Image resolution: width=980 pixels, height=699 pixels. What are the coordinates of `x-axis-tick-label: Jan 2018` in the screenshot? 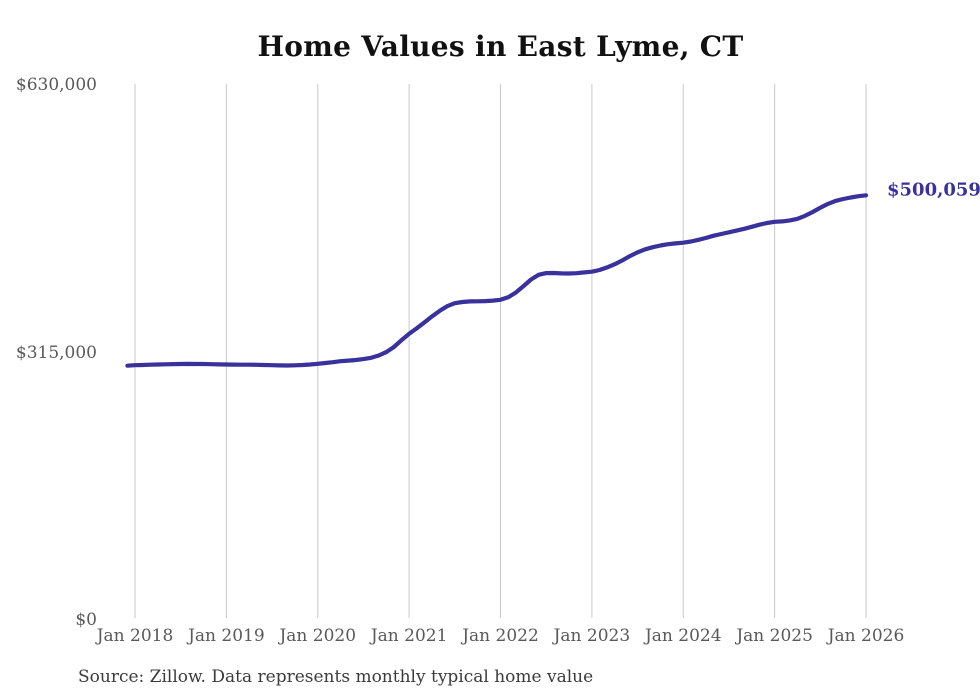 It's located at (135, 636).